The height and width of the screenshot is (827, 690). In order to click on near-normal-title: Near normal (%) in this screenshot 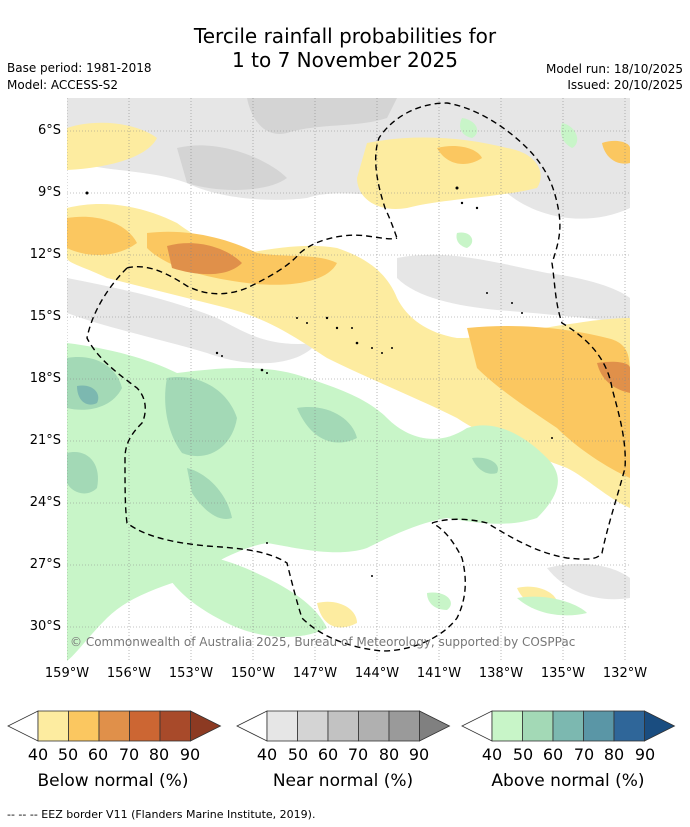, I will do `click(343, 781)`.